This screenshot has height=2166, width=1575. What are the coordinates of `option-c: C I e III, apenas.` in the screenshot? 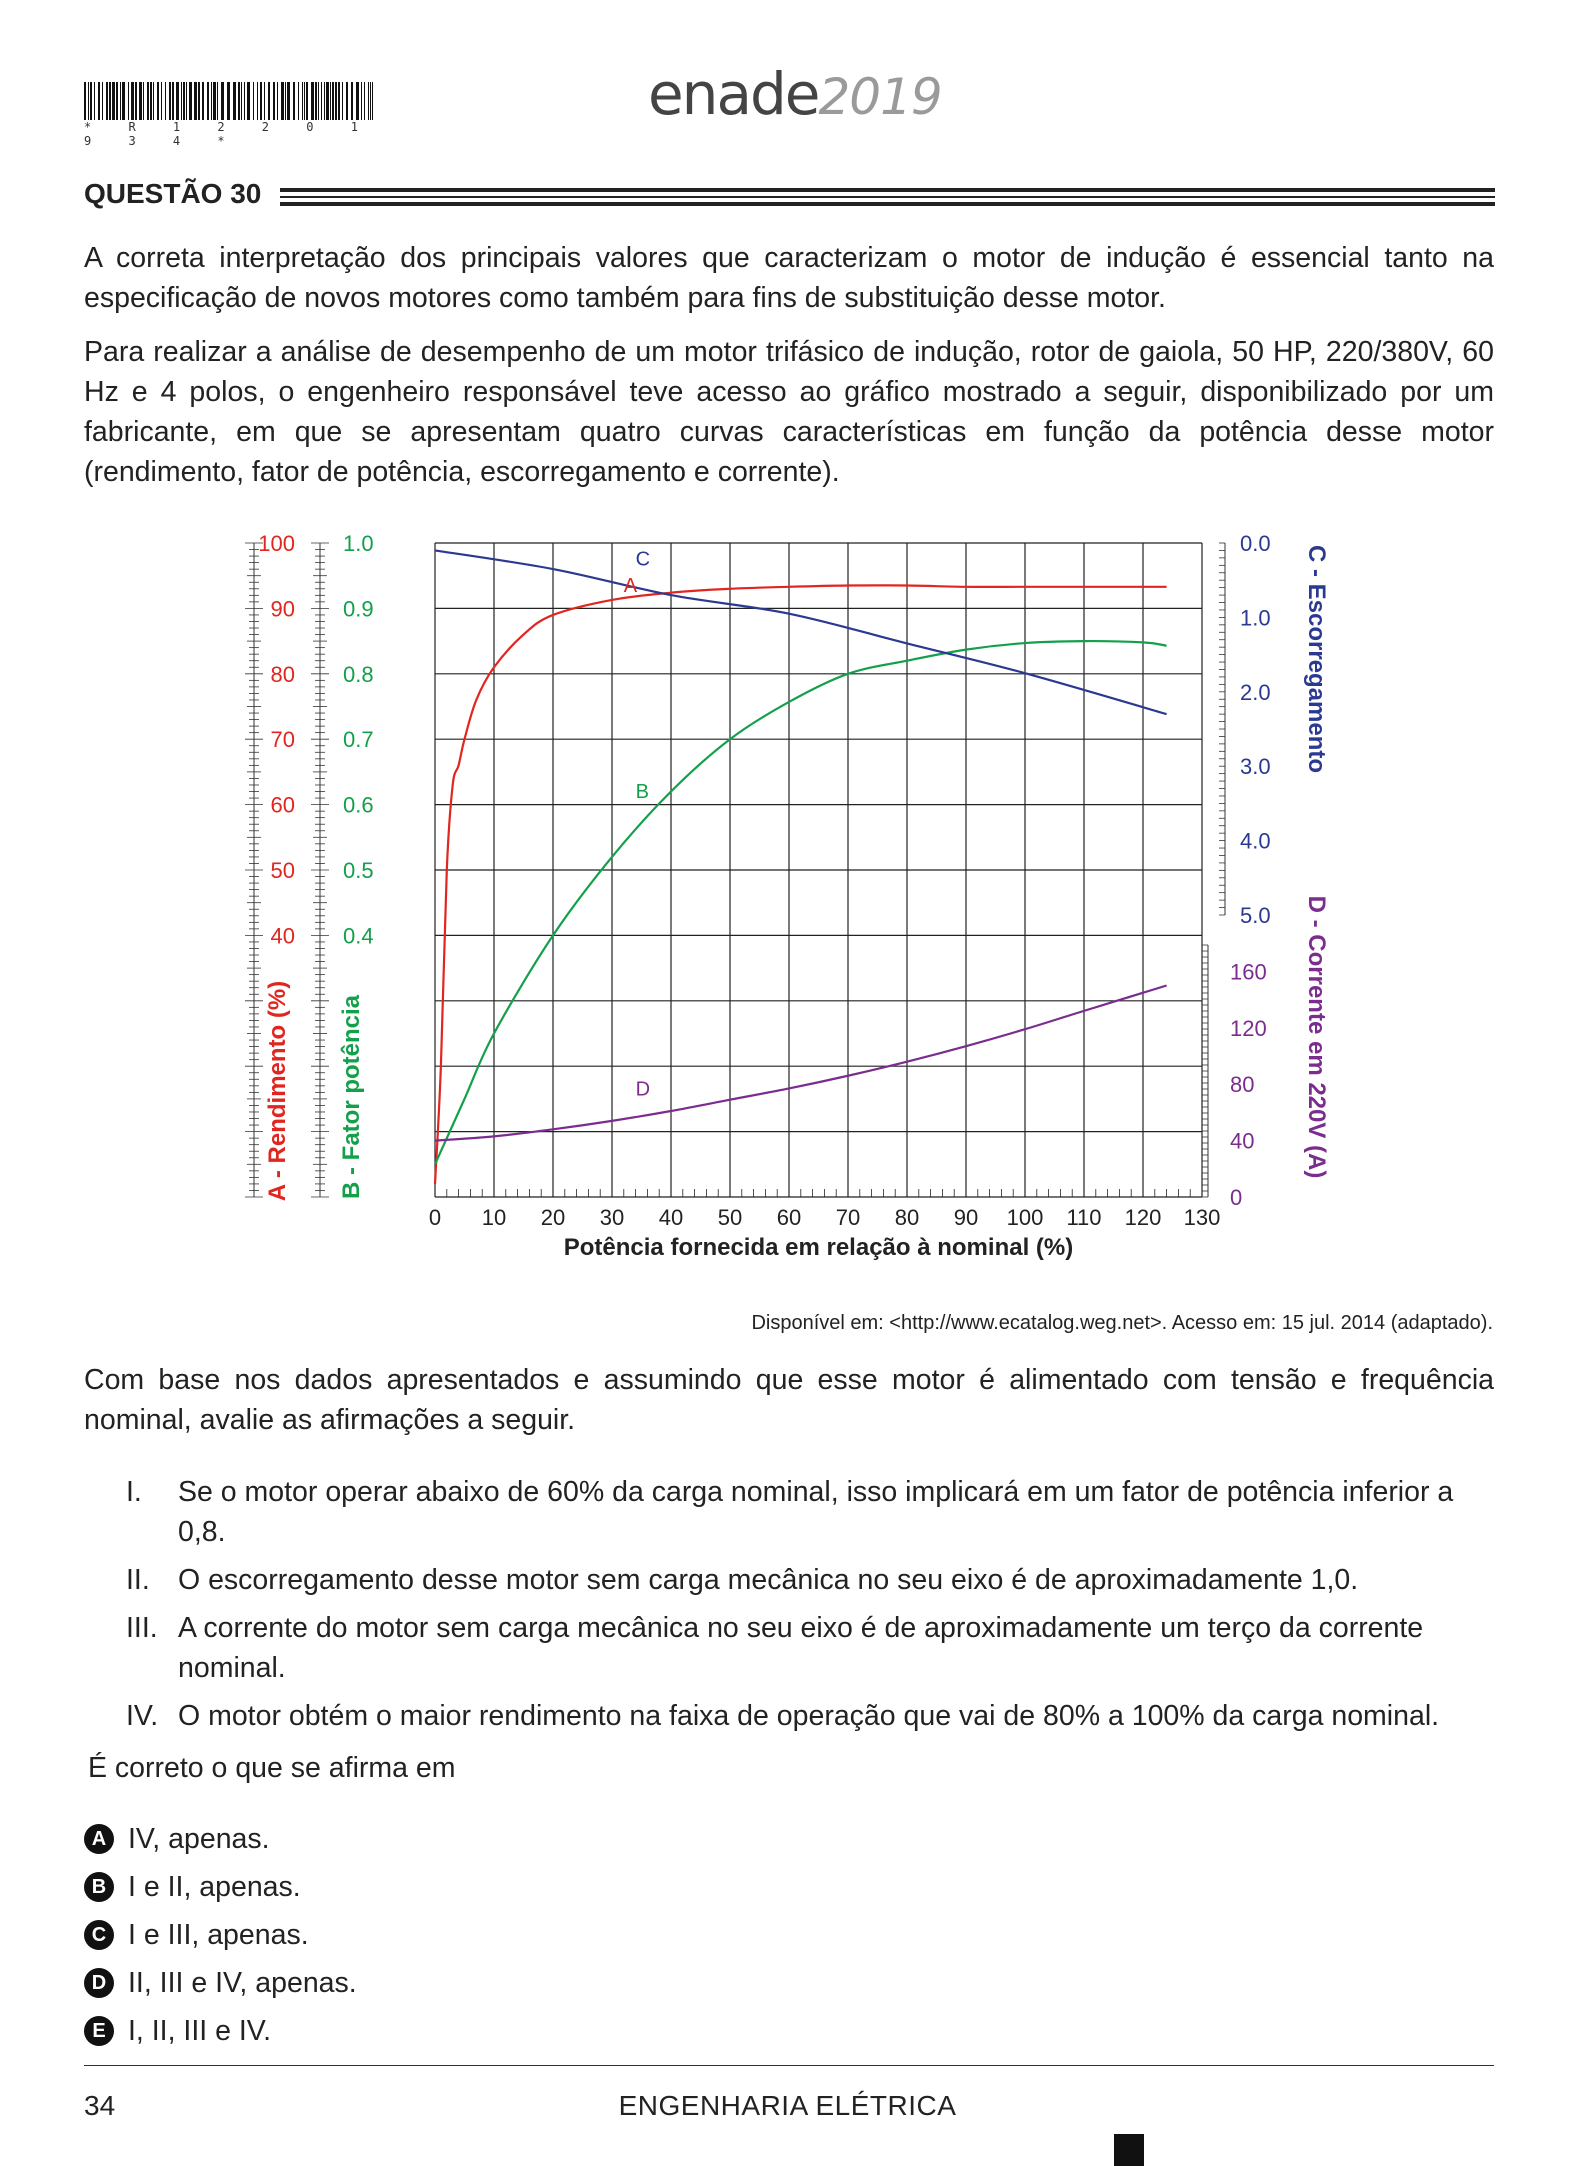 It's located at (220, 1935).